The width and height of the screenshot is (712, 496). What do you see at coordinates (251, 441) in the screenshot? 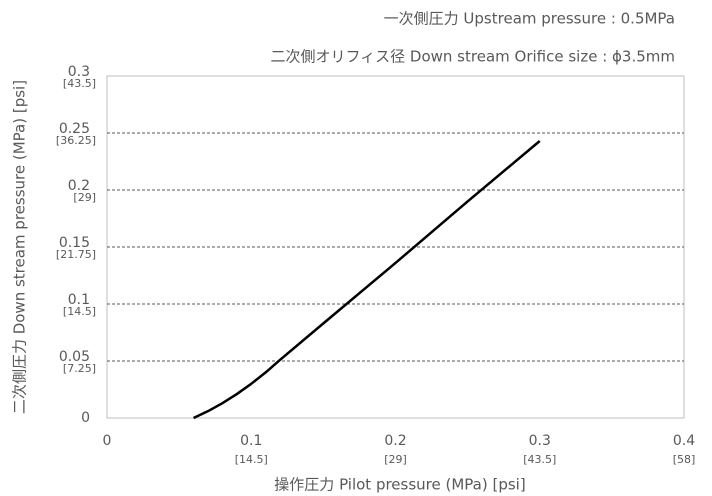
I see `x-tick-label: 0.1` at bounding box center [251, 441].